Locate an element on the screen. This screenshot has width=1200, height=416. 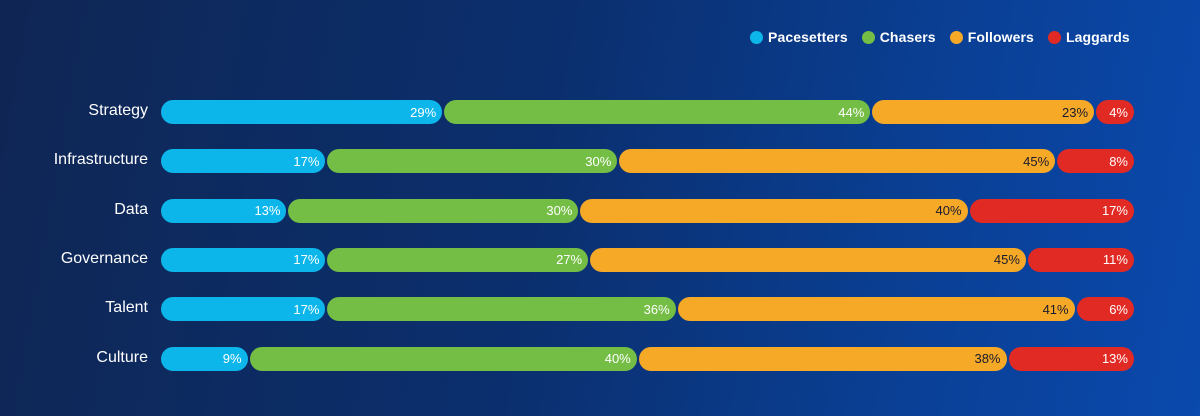
legend-item-followers: Followers is located at coordinates (991, 37).